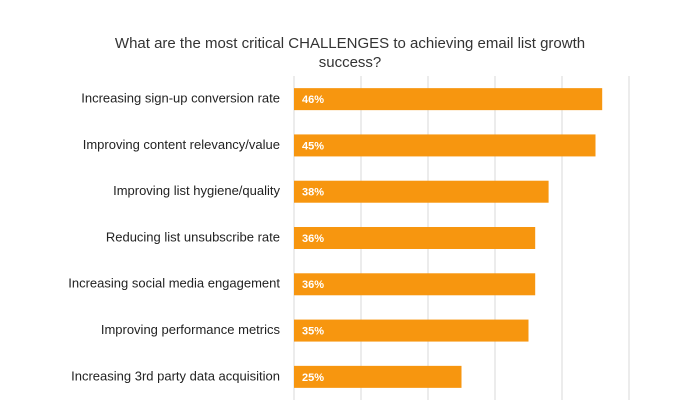 The image size is (691, 417). Describe the element at coordinates (313, 193) in the screenshot. I see `data-label: 38%` at that location.